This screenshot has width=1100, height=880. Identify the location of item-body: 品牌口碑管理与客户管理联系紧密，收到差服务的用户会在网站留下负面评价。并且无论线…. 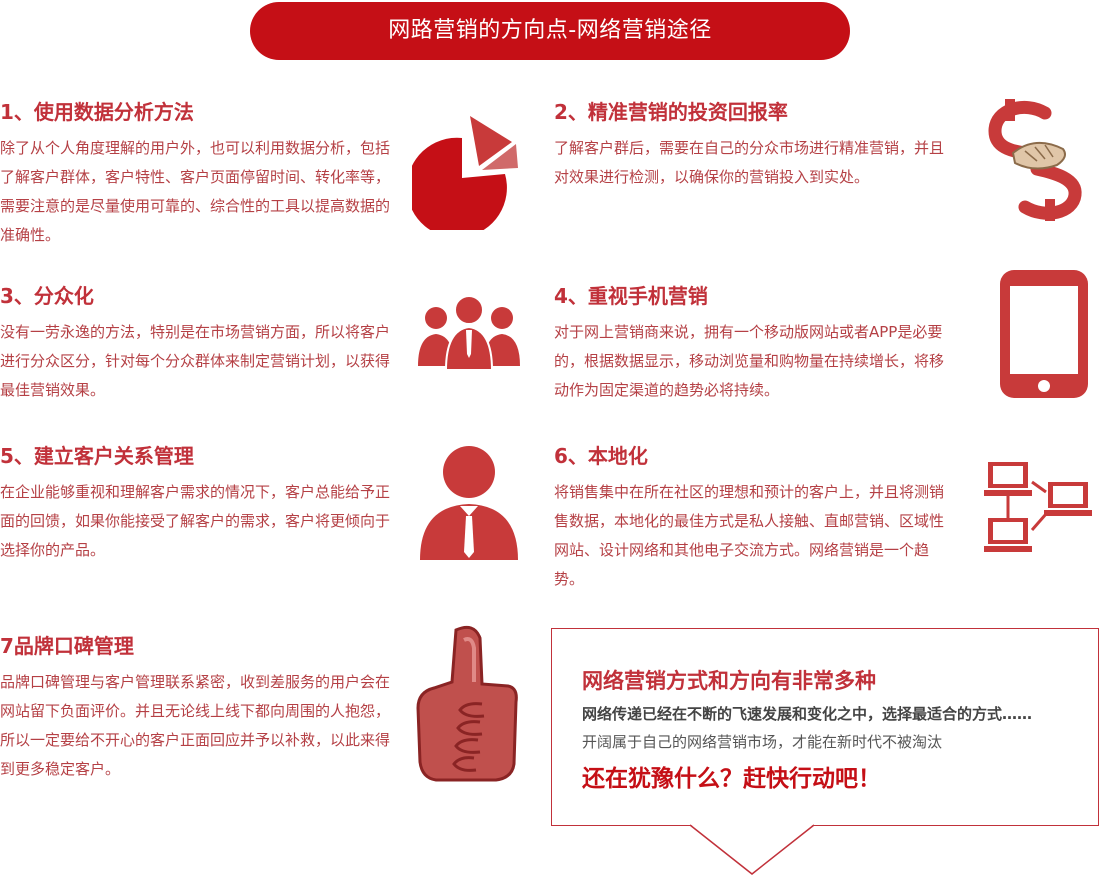
(195, 725).